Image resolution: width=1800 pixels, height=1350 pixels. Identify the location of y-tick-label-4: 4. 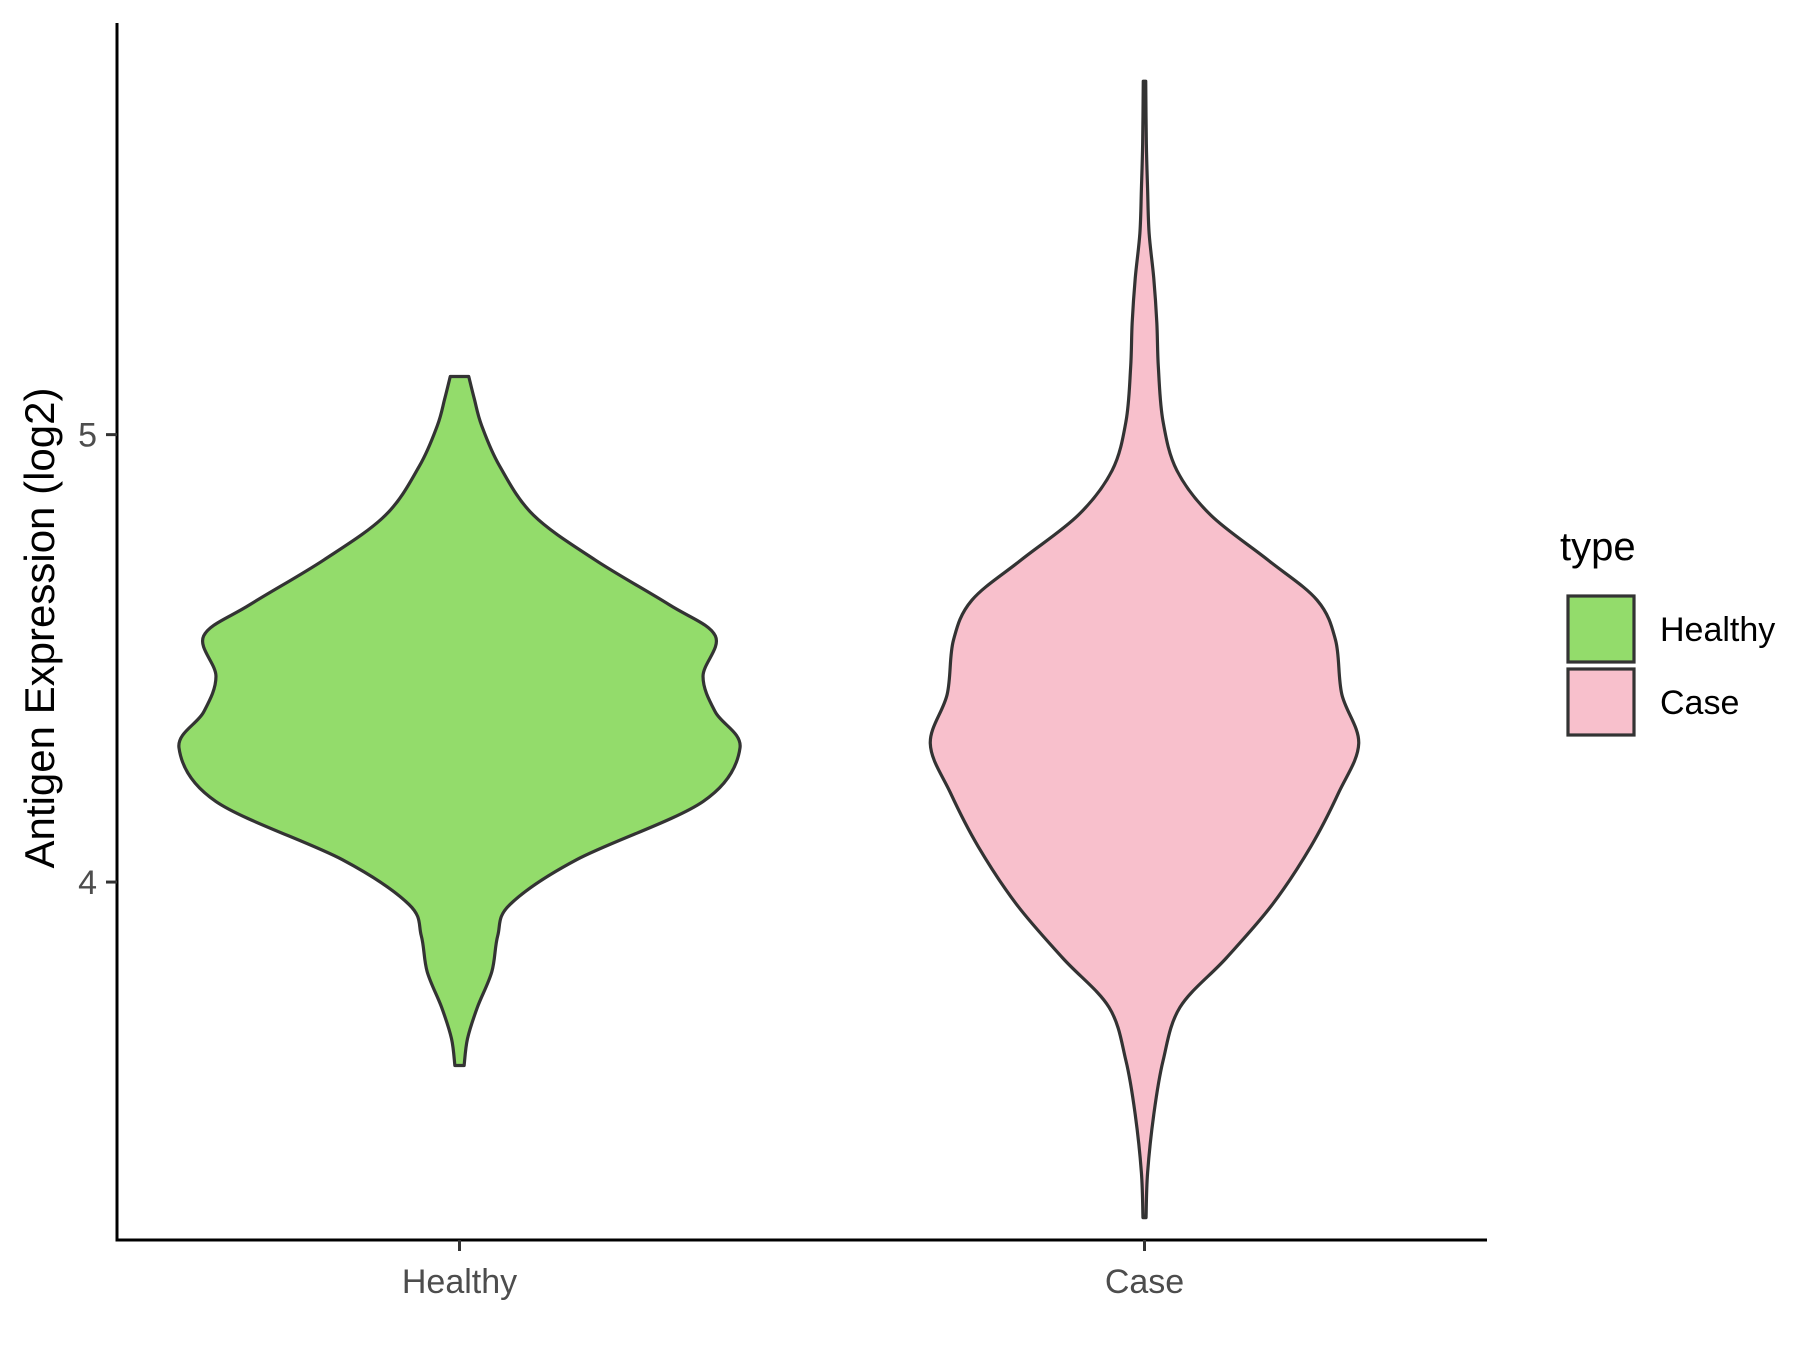
(87, 883).